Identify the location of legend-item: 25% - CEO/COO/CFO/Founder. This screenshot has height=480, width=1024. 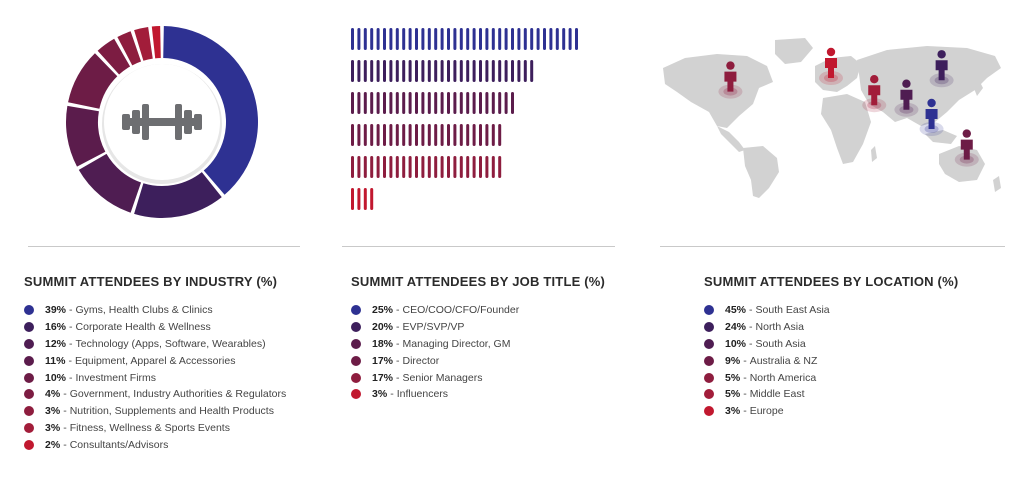
(435, 310).